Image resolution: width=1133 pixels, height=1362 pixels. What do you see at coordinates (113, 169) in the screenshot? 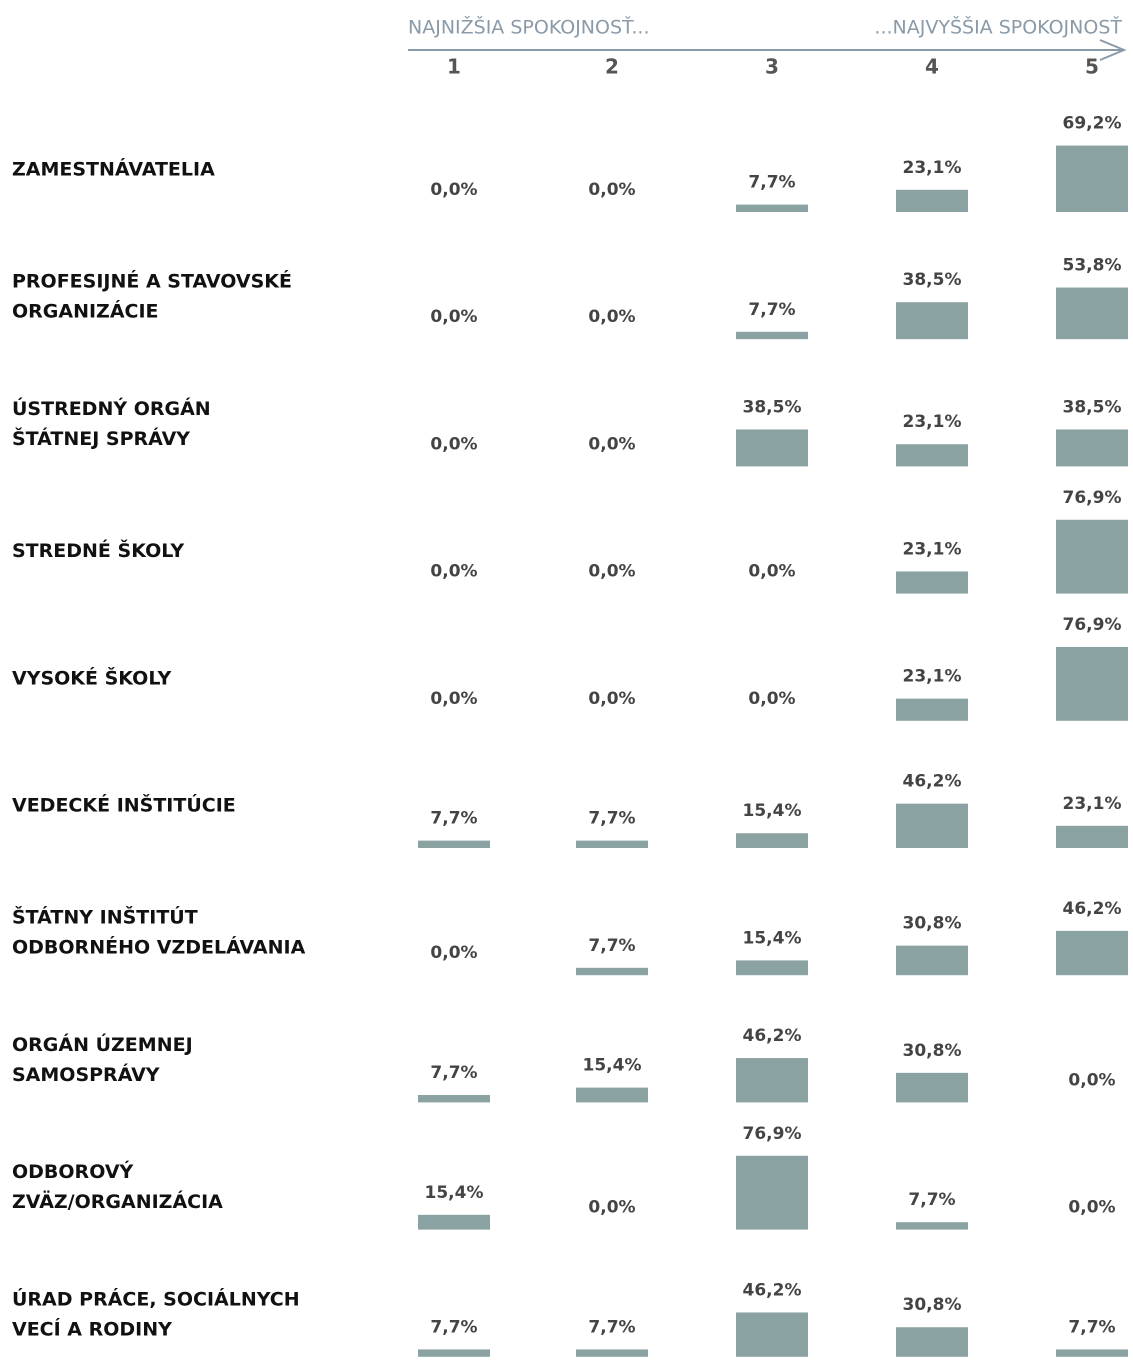
I see `row-label: ZAMESTNÁVATELIA` at bounding box center [113, 169].